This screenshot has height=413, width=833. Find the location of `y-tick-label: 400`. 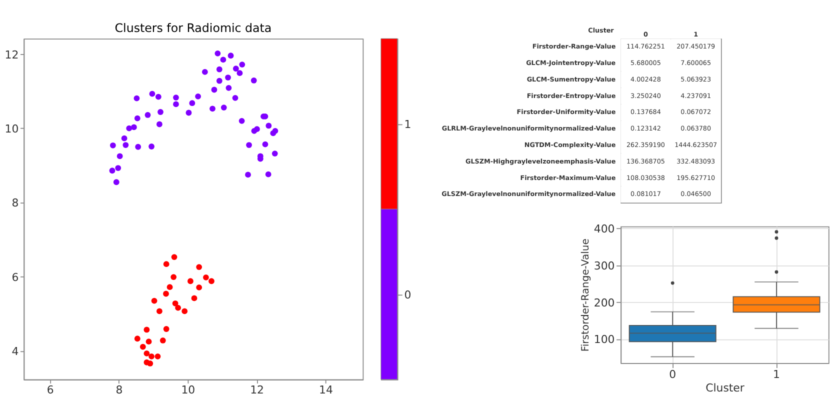

y-tick-label: 400 is located at coordinates (604, 229).